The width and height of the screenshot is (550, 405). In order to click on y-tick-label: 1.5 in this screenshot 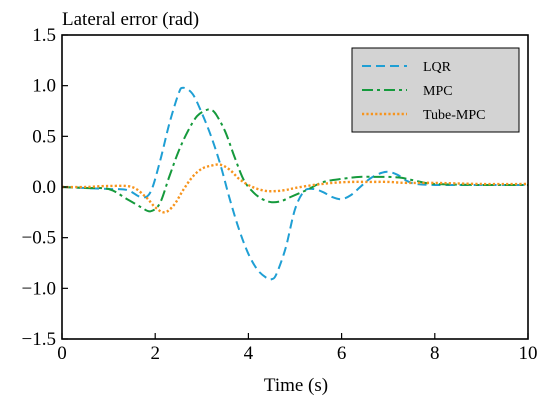, I will do `click(44, 35)`.